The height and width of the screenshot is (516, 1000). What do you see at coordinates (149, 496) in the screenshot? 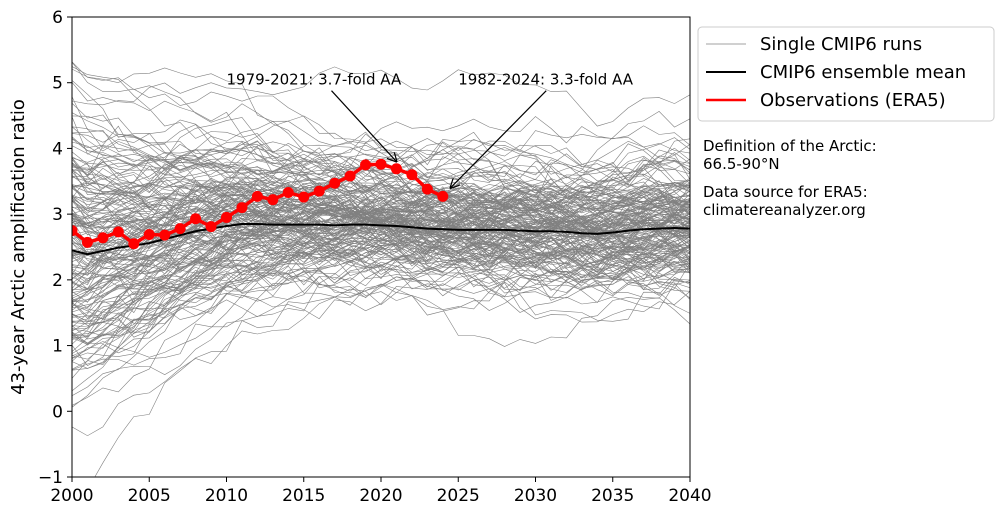
I see `x-tick-label: 2005` at bounding box center [149, 496].